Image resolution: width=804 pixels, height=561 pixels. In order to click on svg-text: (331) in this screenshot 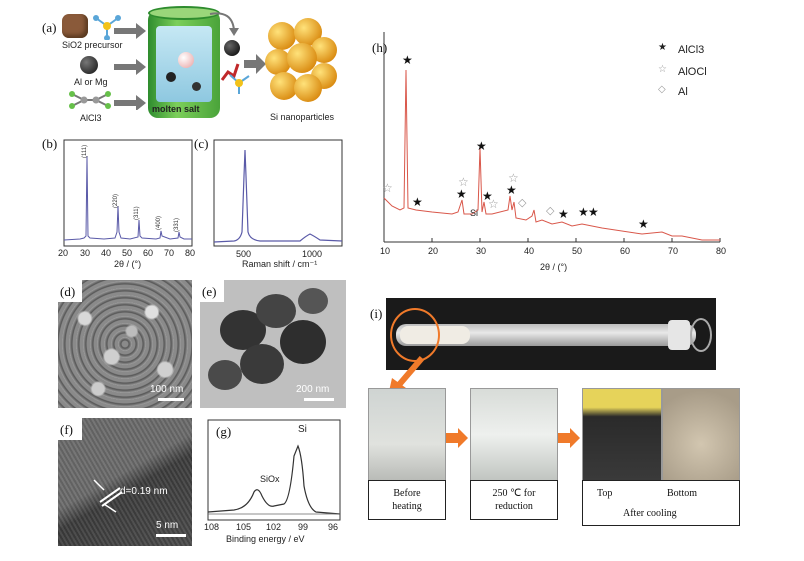, I will do `click(177, 225)`.